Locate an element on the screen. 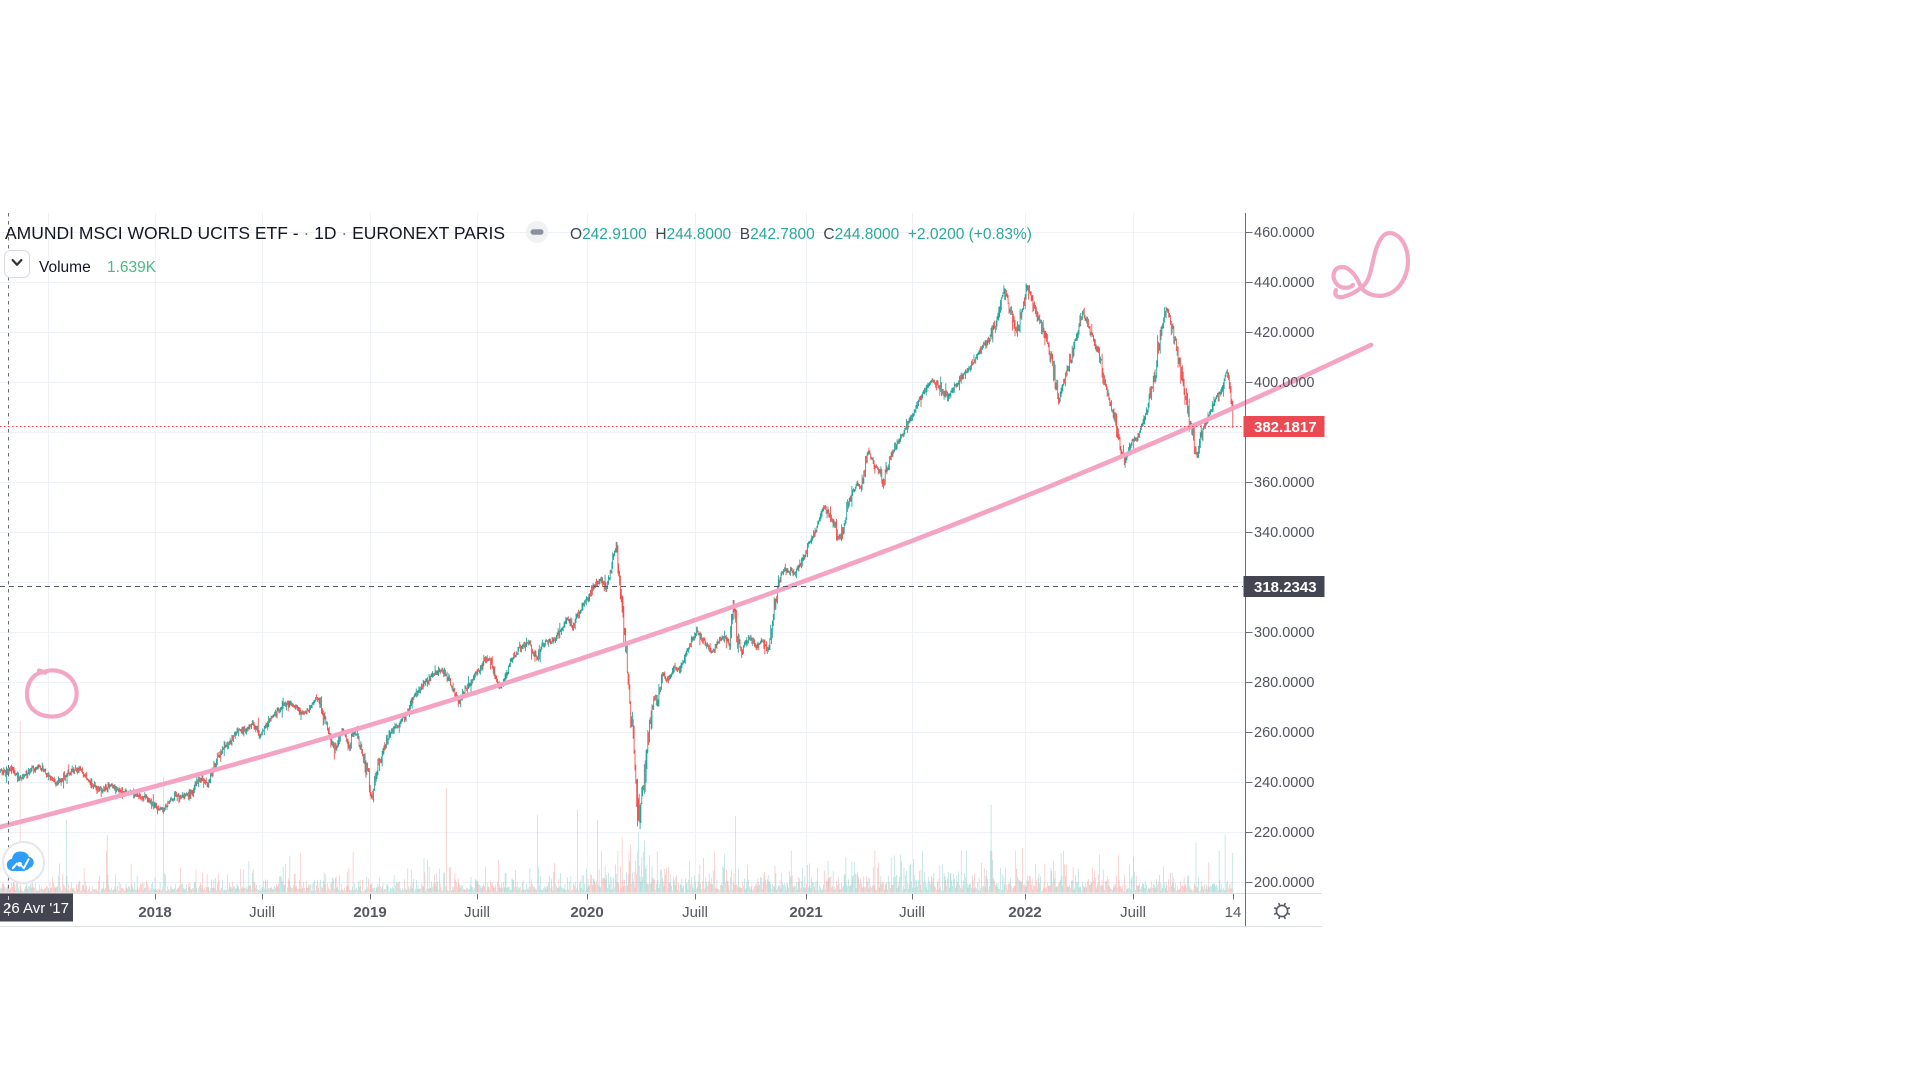 Image resolution: width=1920 pixels, height=1080 pixels. svg-text: Volume is located at coordinates (65, 267).